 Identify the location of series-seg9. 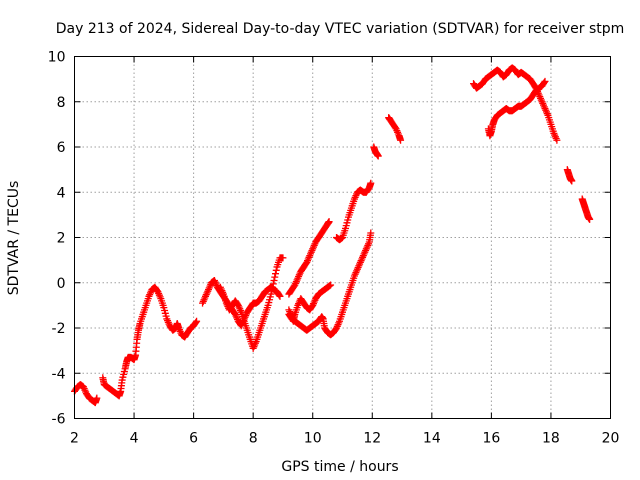
(376, 151).